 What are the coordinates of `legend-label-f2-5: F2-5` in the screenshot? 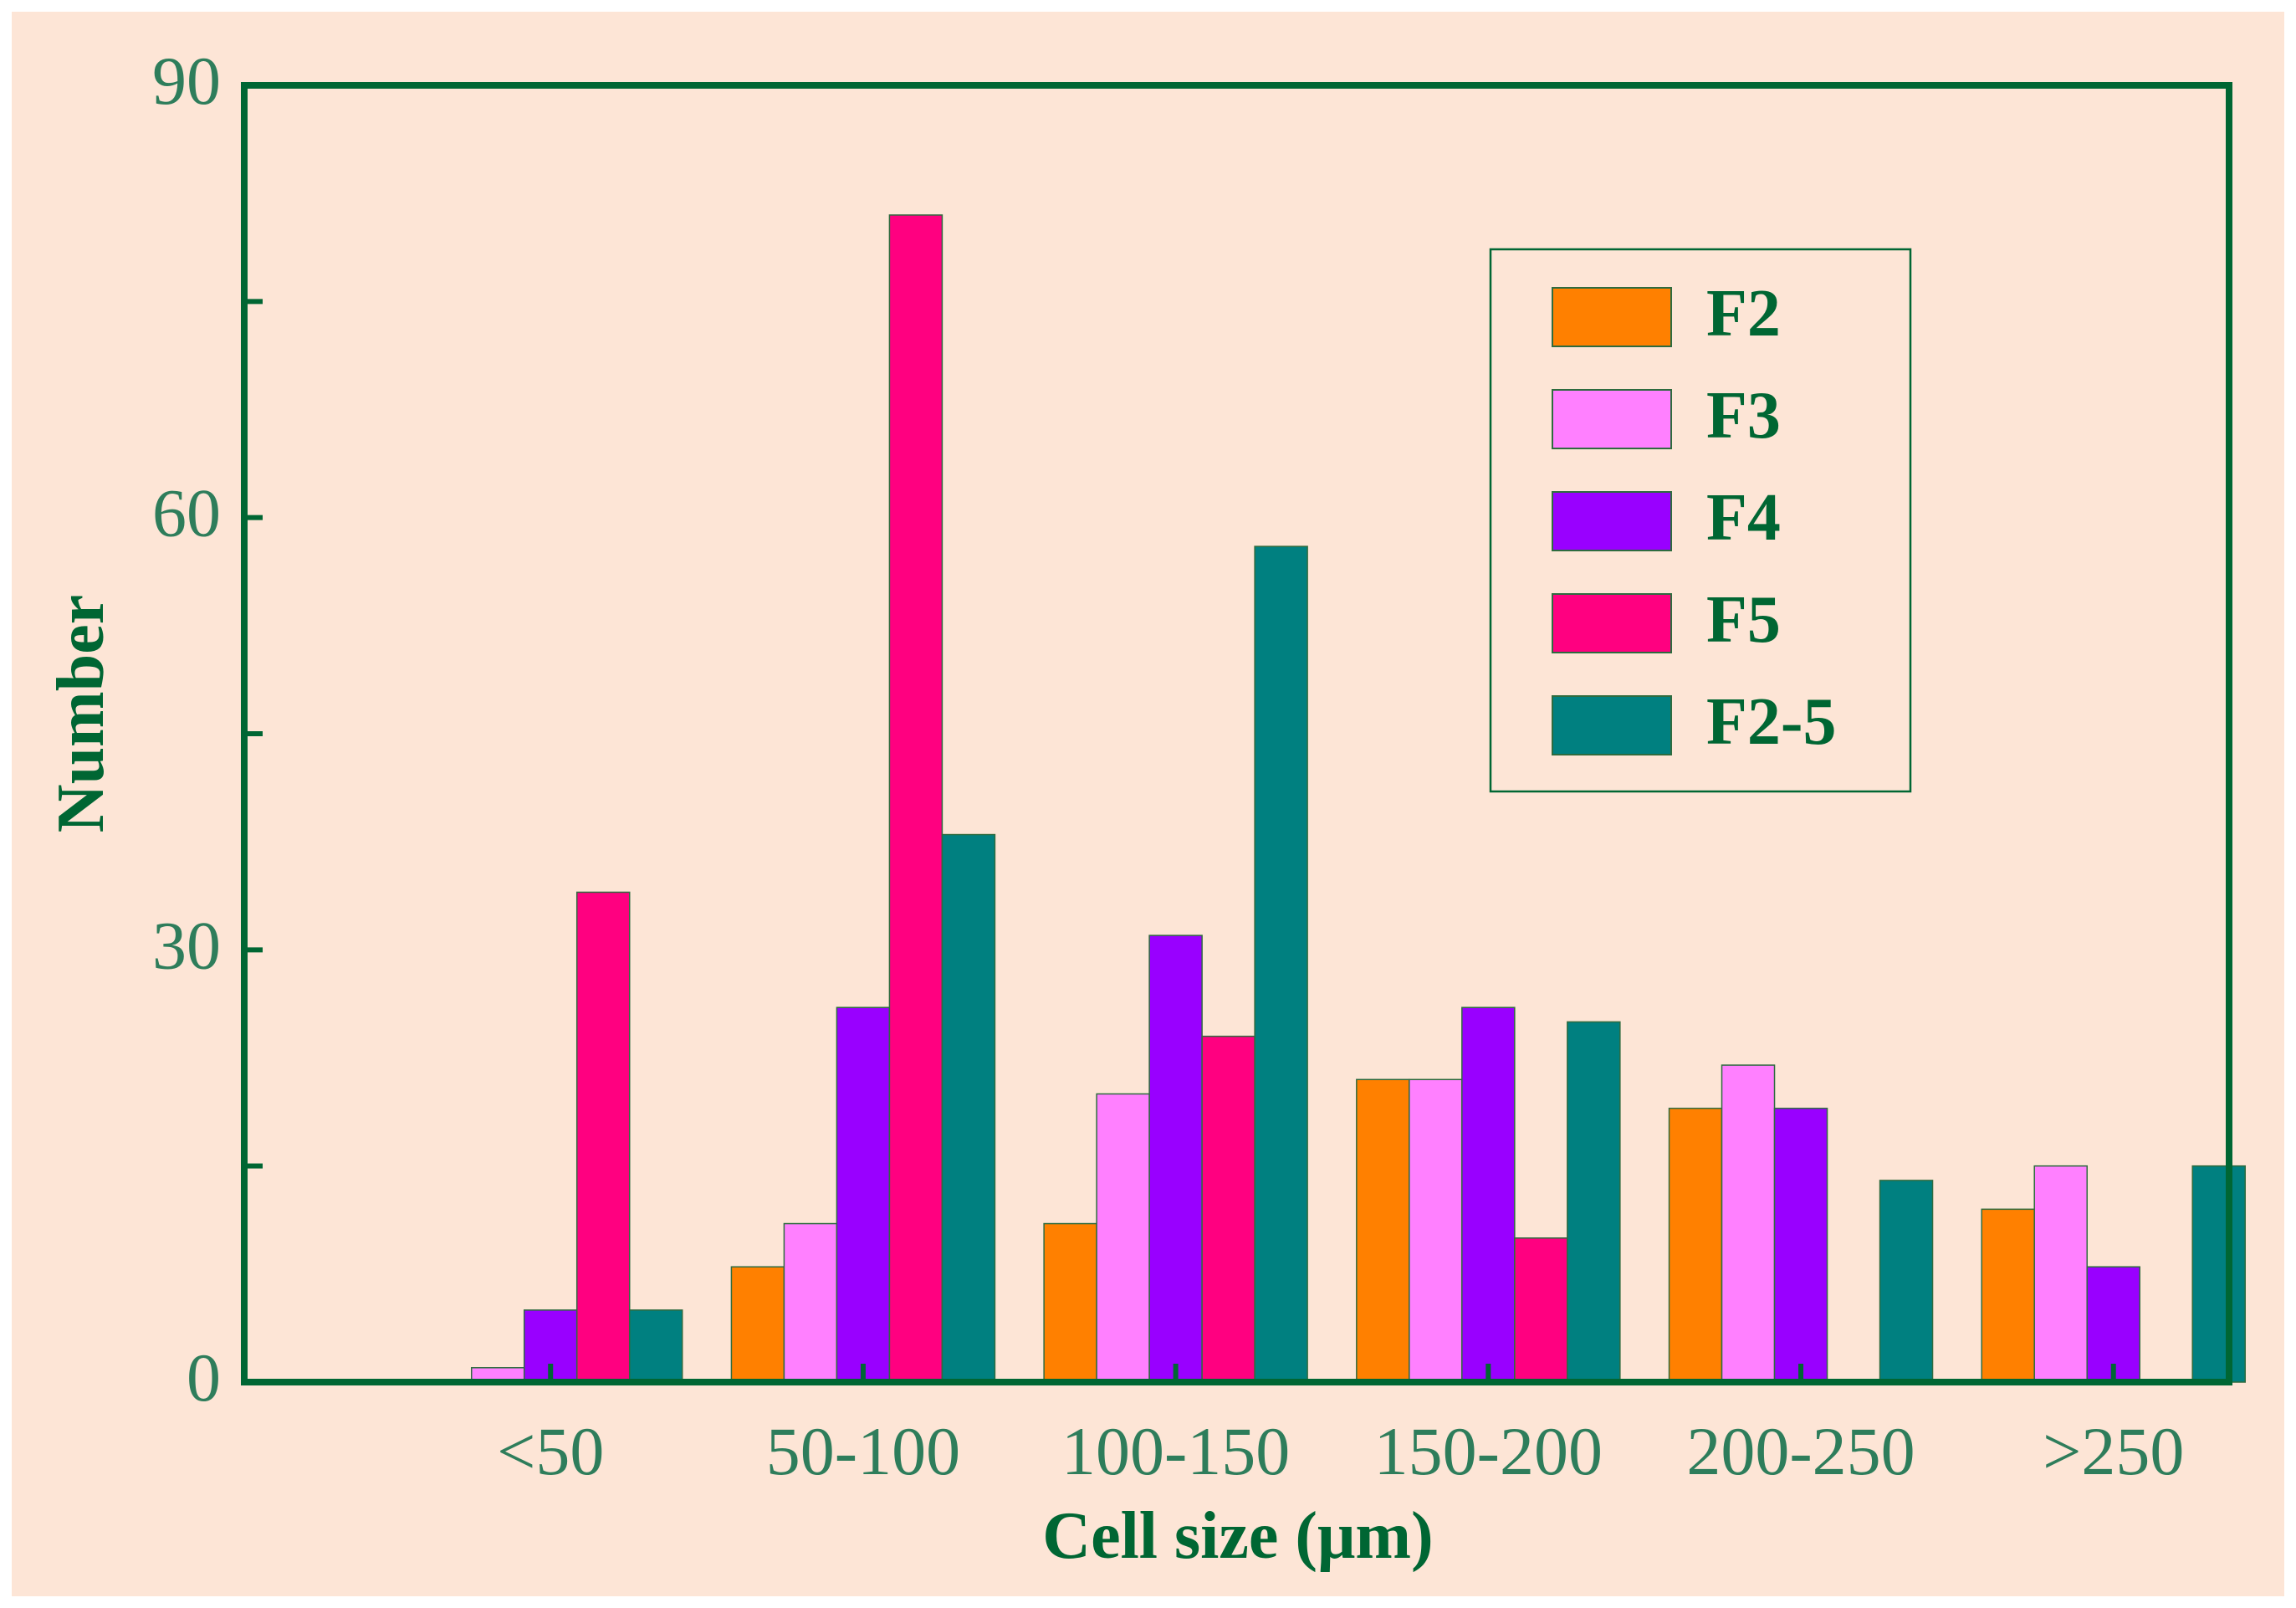 It's located at (1772, 722).